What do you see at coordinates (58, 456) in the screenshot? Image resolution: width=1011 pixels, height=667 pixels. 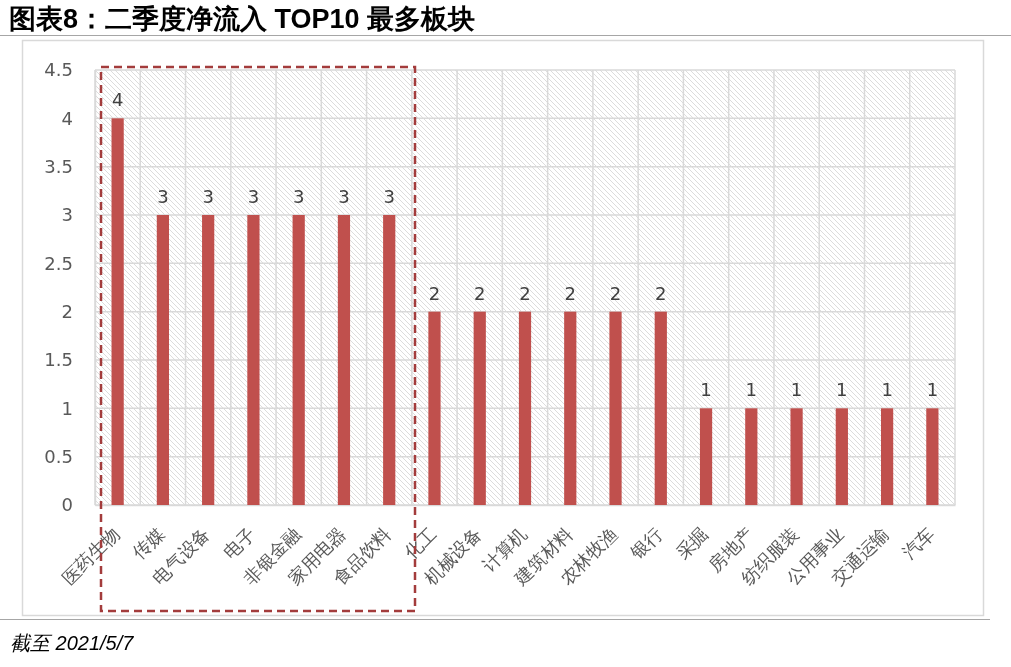 I see `y-tick-label: 0.5` at bounding box center [58, 456].